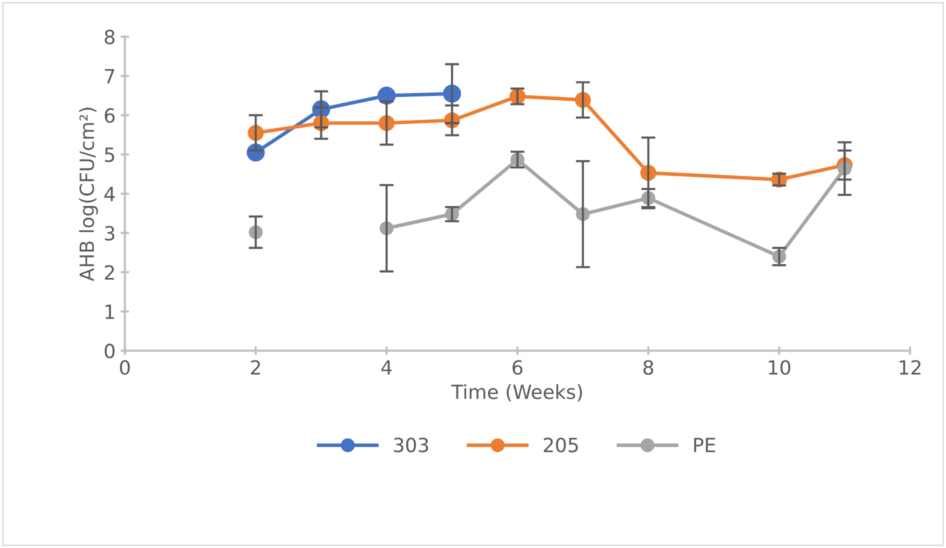  Describe the element at coordinates (648, 367) in the screenshot. I see `x-tick-label: 8` at that location.